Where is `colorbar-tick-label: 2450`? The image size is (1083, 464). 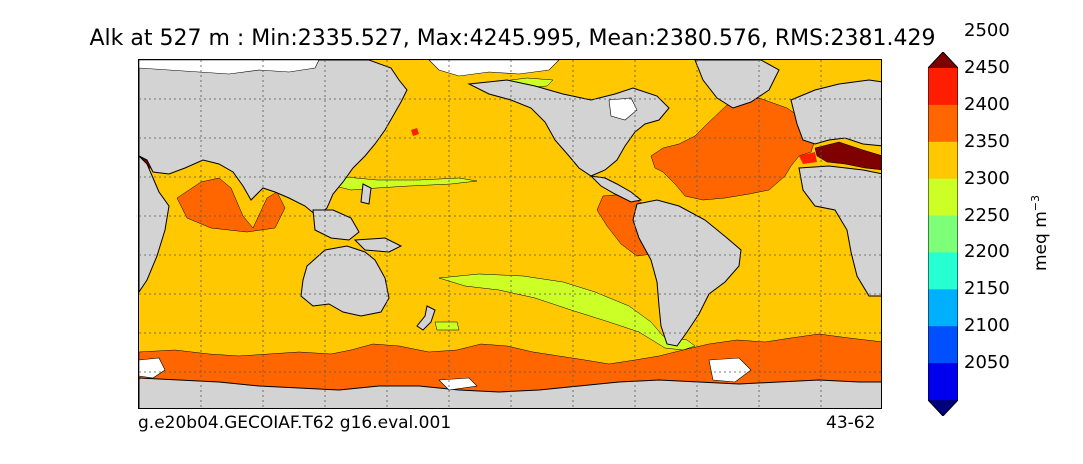
colorbar-tick-label: 2450 is located at coordinates (987, 67).